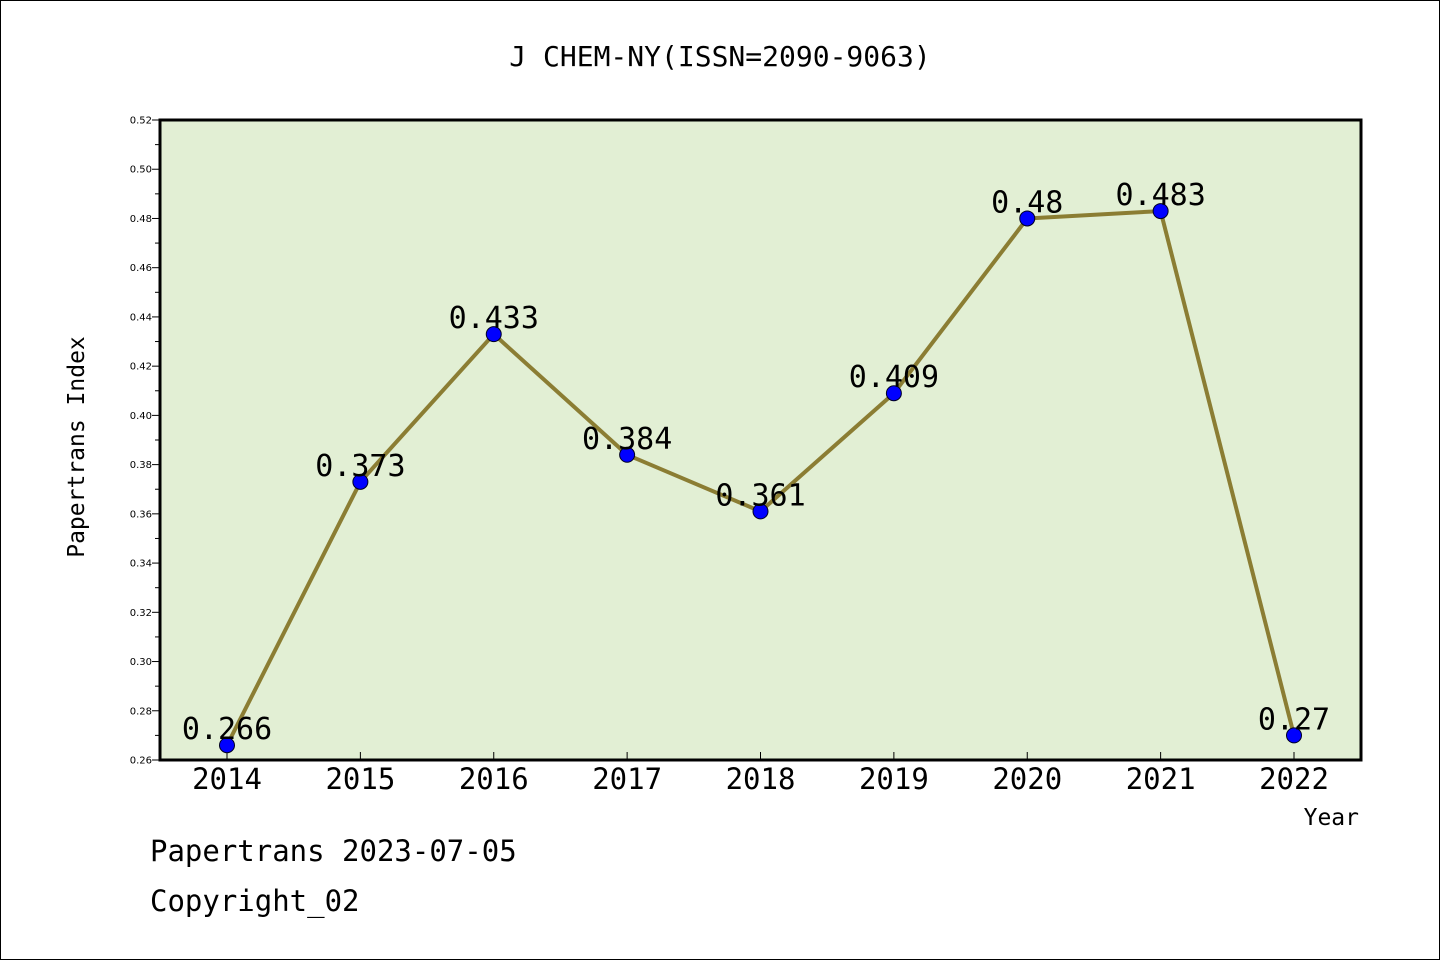 Image resolution: width=1440 pixels, height=960 pixels. Describe the element at coordinates (1027, 202) in the screenshot. I see `data-label-2020: 0.48` at that location.